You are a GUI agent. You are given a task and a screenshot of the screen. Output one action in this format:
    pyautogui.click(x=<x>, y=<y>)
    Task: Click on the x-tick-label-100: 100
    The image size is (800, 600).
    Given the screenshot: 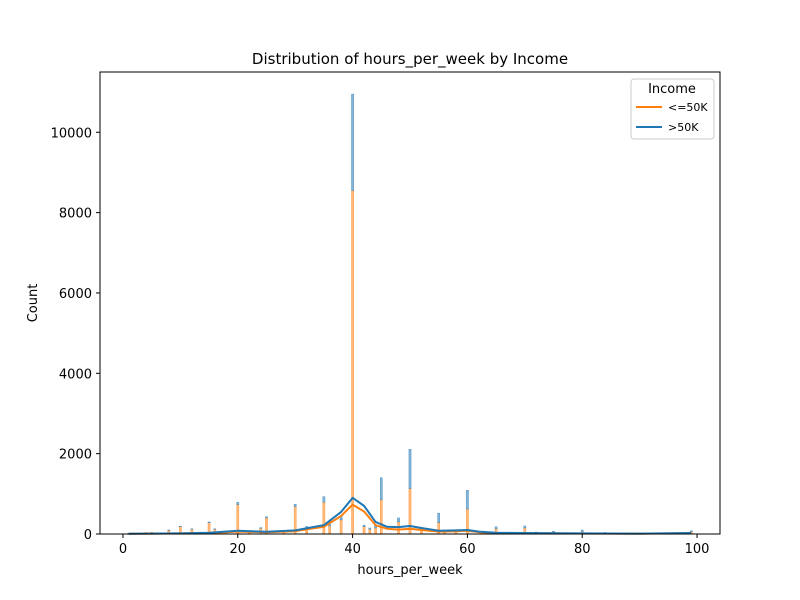 What is the action you would take?
    pyautogui.click(x=697, y=549)
    